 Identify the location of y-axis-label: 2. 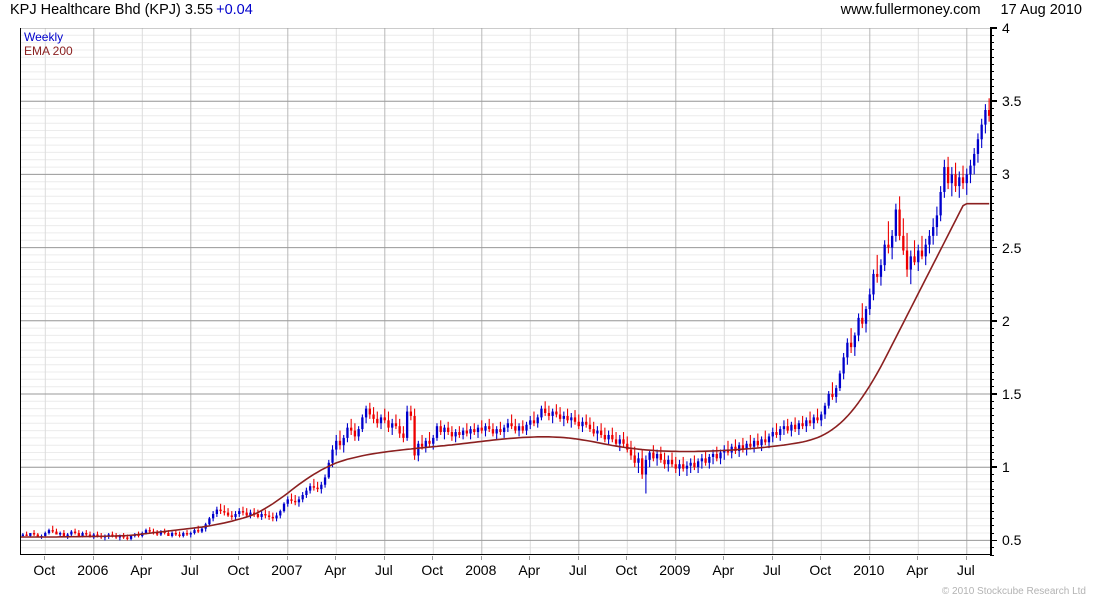
(1006, 320).